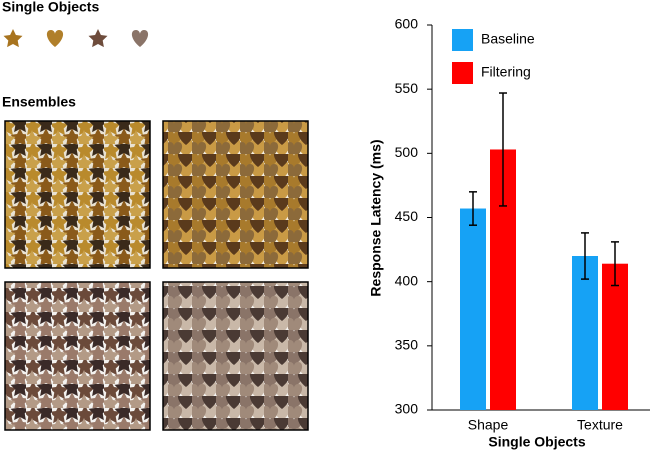 This screenshot has height=454, width=656. Describe the element at coordinates (536, 442) in the screenshot. I see `x-axis-label: Single Objects` at that location.